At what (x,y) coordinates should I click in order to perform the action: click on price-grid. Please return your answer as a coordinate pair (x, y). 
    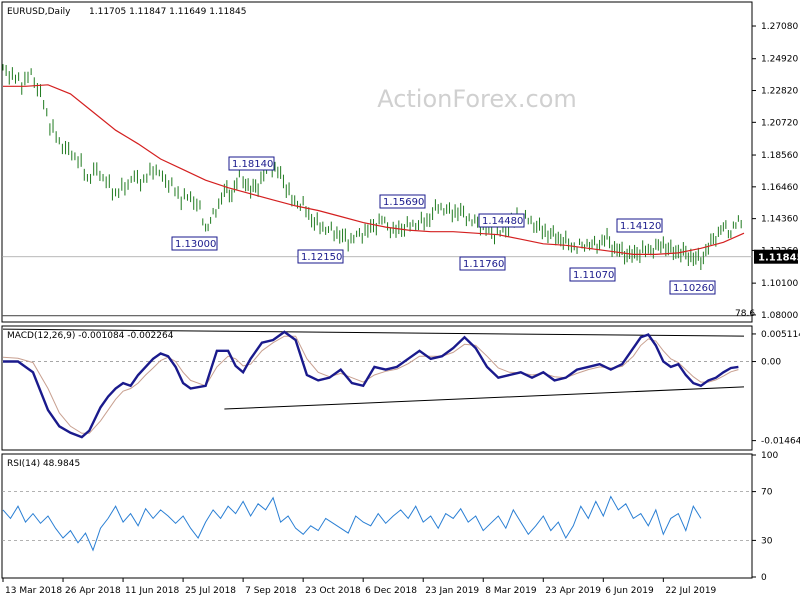
    Looking at the image, I should click on (377, 286).